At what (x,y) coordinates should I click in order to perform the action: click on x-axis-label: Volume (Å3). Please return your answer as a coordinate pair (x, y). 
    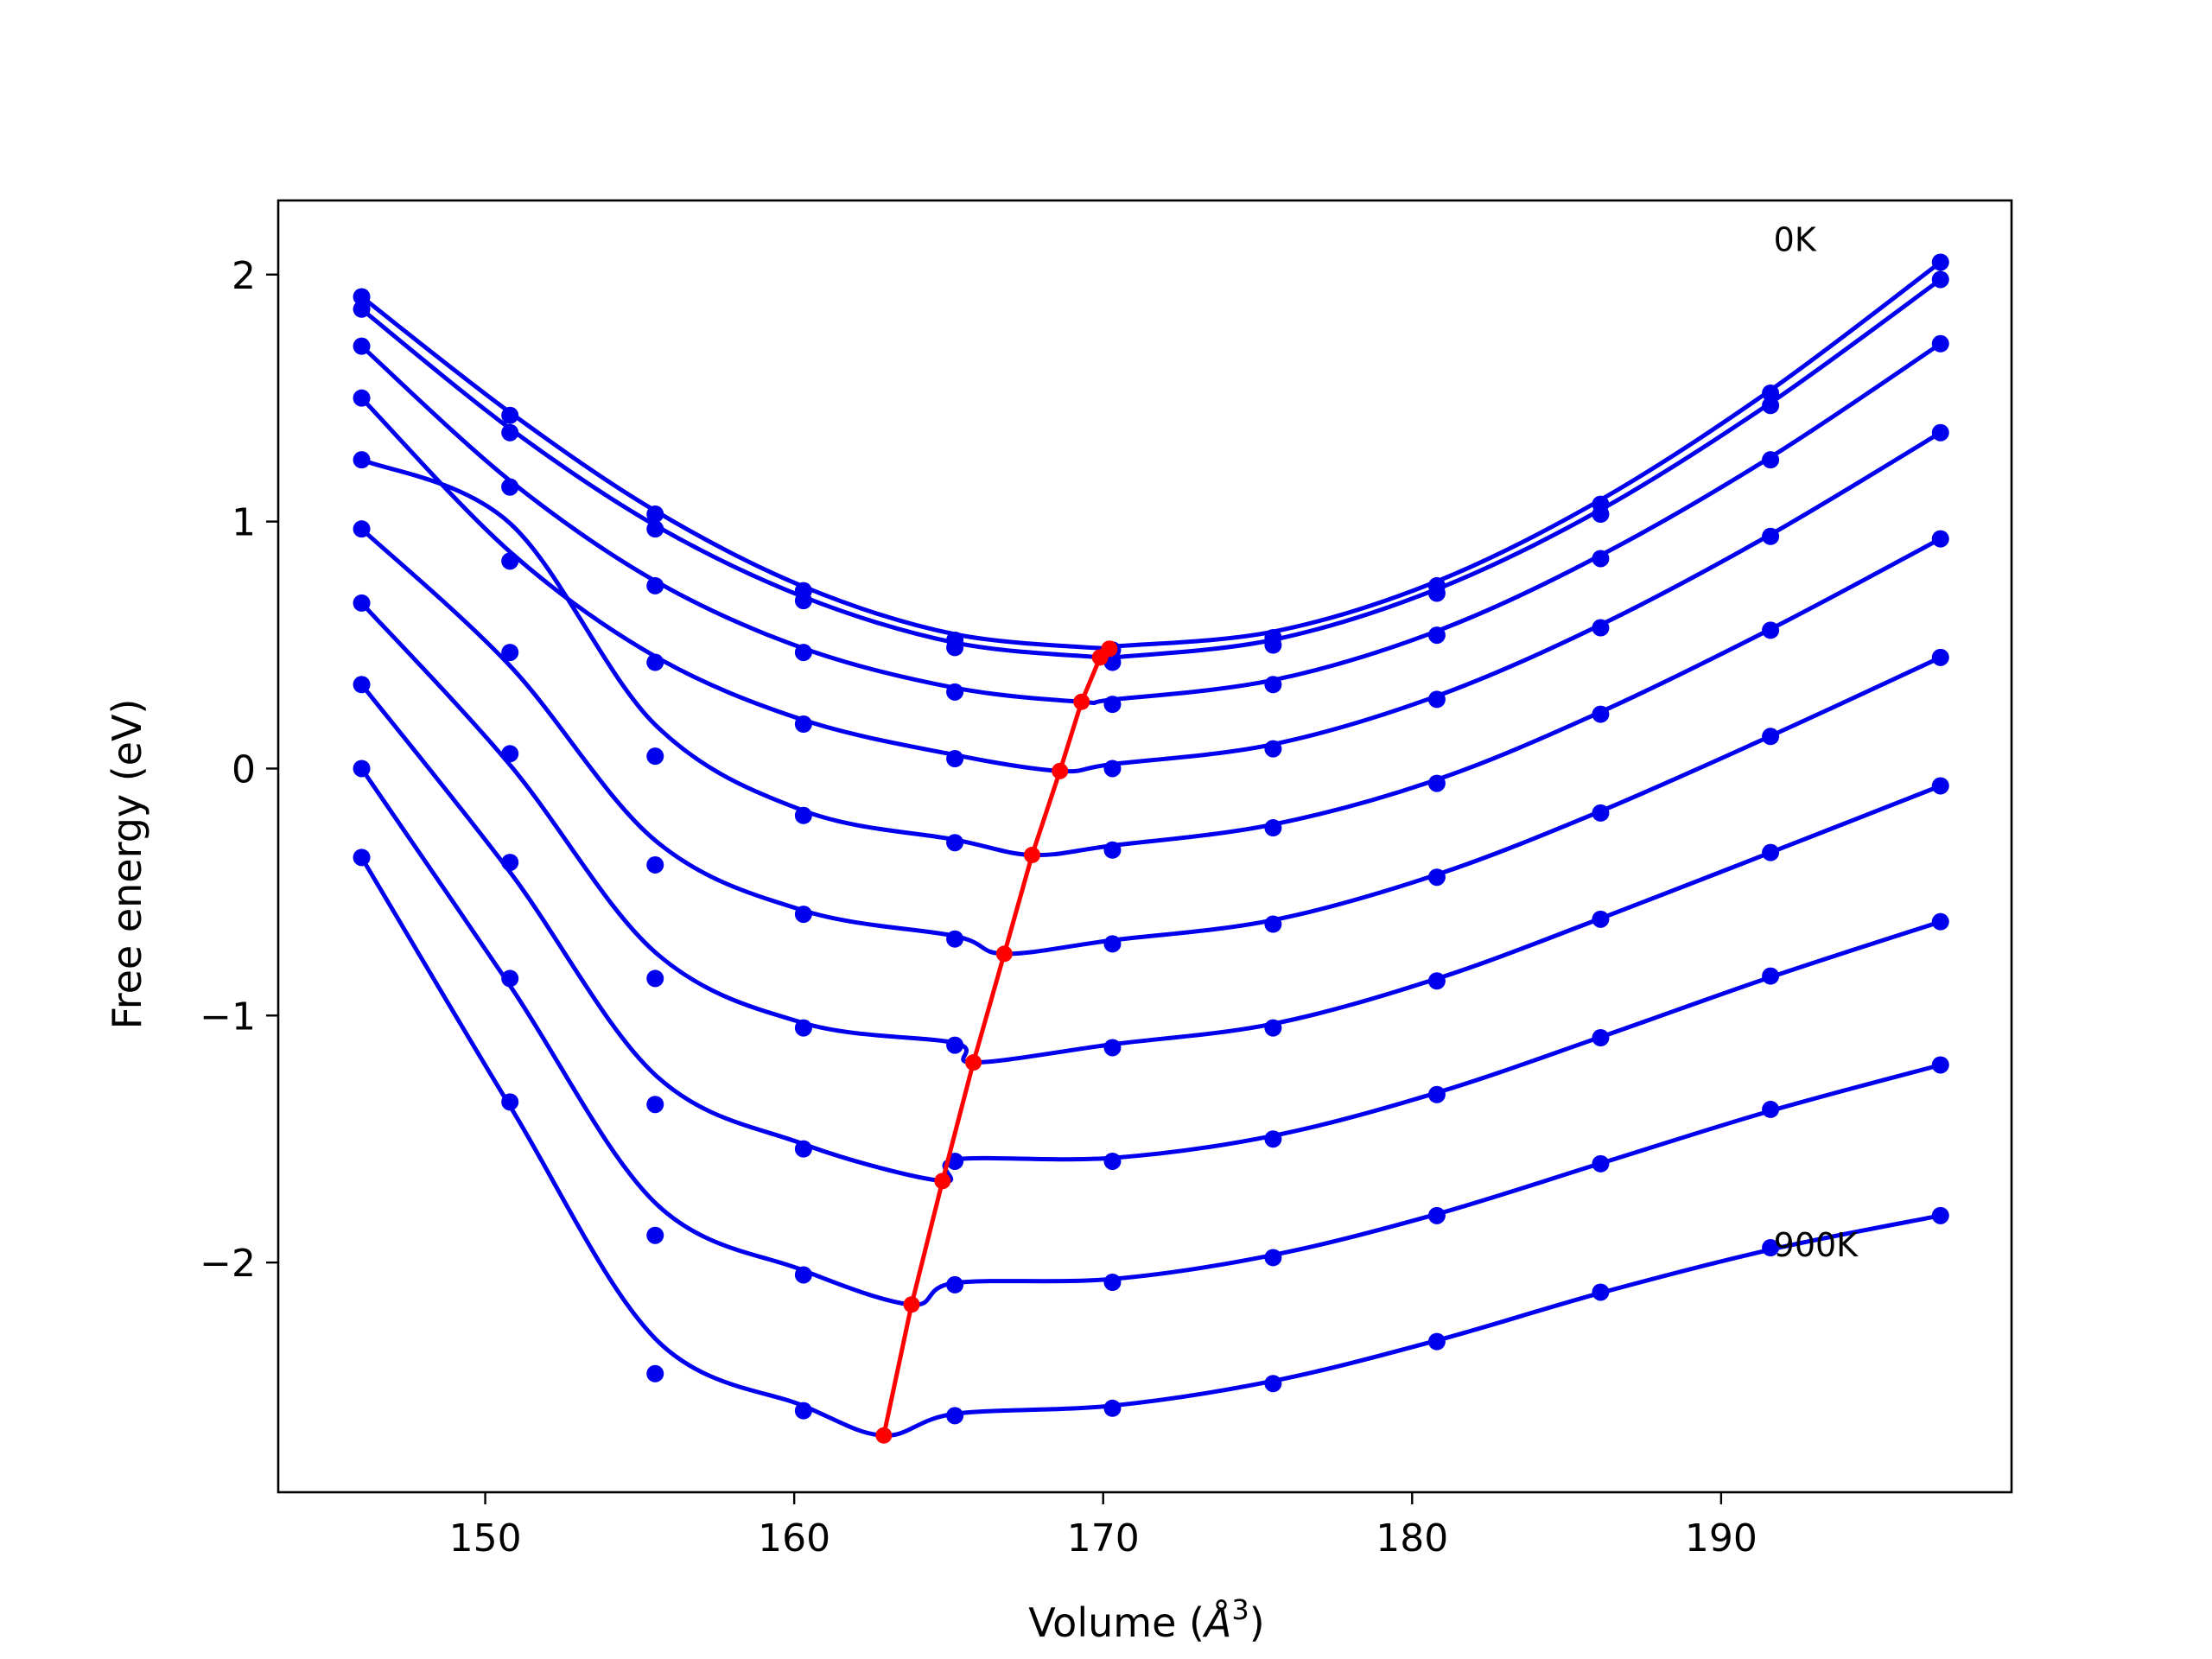
    Looking at the image, I should click on (1146, 1619).